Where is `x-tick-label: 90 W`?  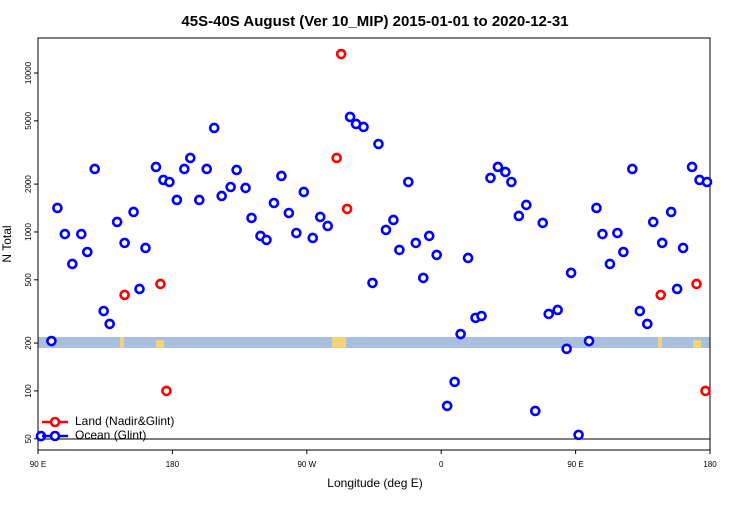
x-tick-label: 90 W is located at coordinates (306, 464).